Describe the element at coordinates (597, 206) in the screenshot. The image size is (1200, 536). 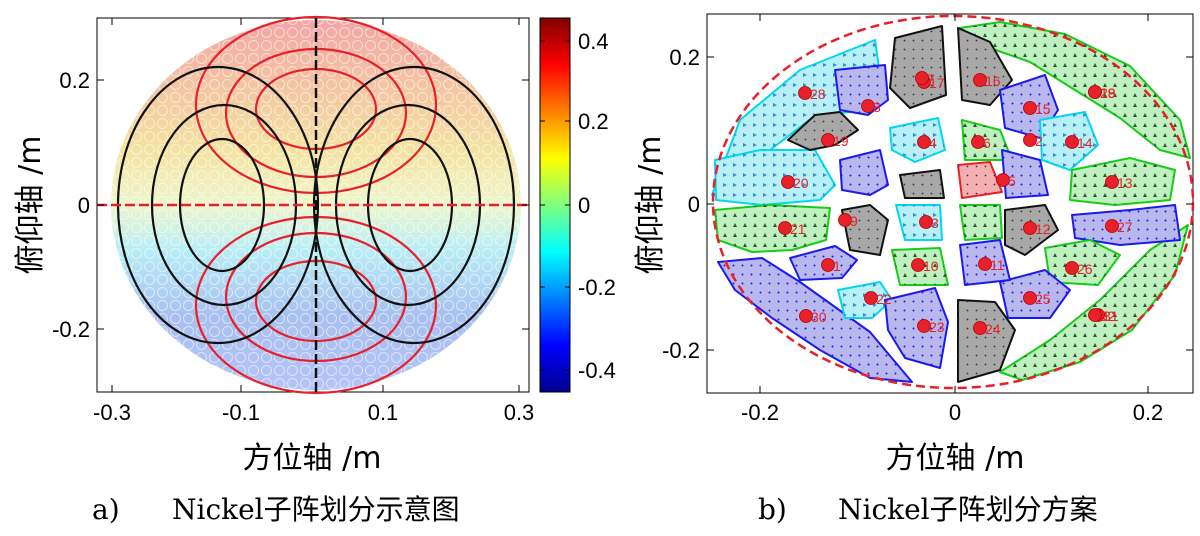
I see `panel-a-colorbar-labels: 0.4 0.2 0 -0.2 -0.4` at that location.